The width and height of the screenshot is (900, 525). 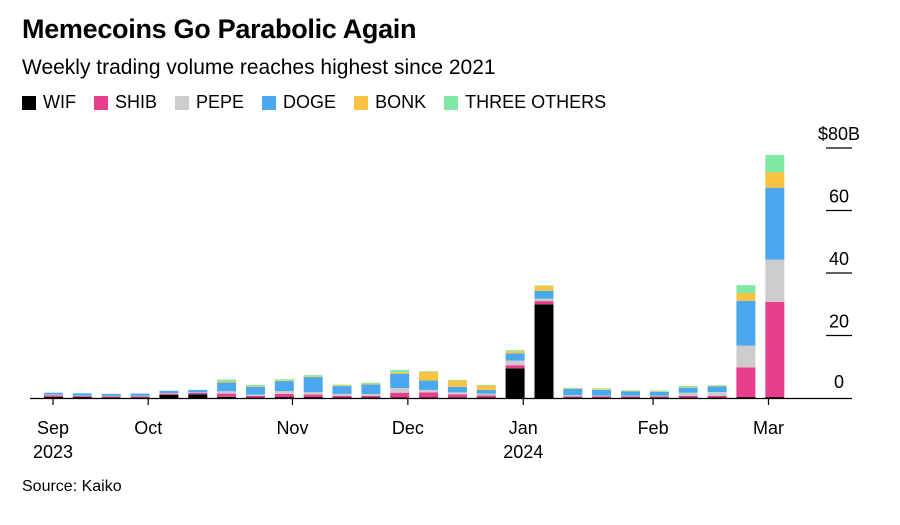 I want to click on x-tick-label-jan: Jan, so click(x=523, y=428).